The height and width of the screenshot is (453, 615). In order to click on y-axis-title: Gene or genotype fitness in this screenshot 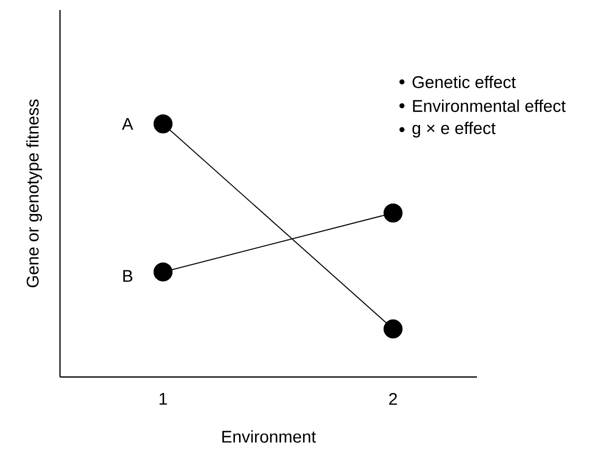, I will do `click(34, 194)`.